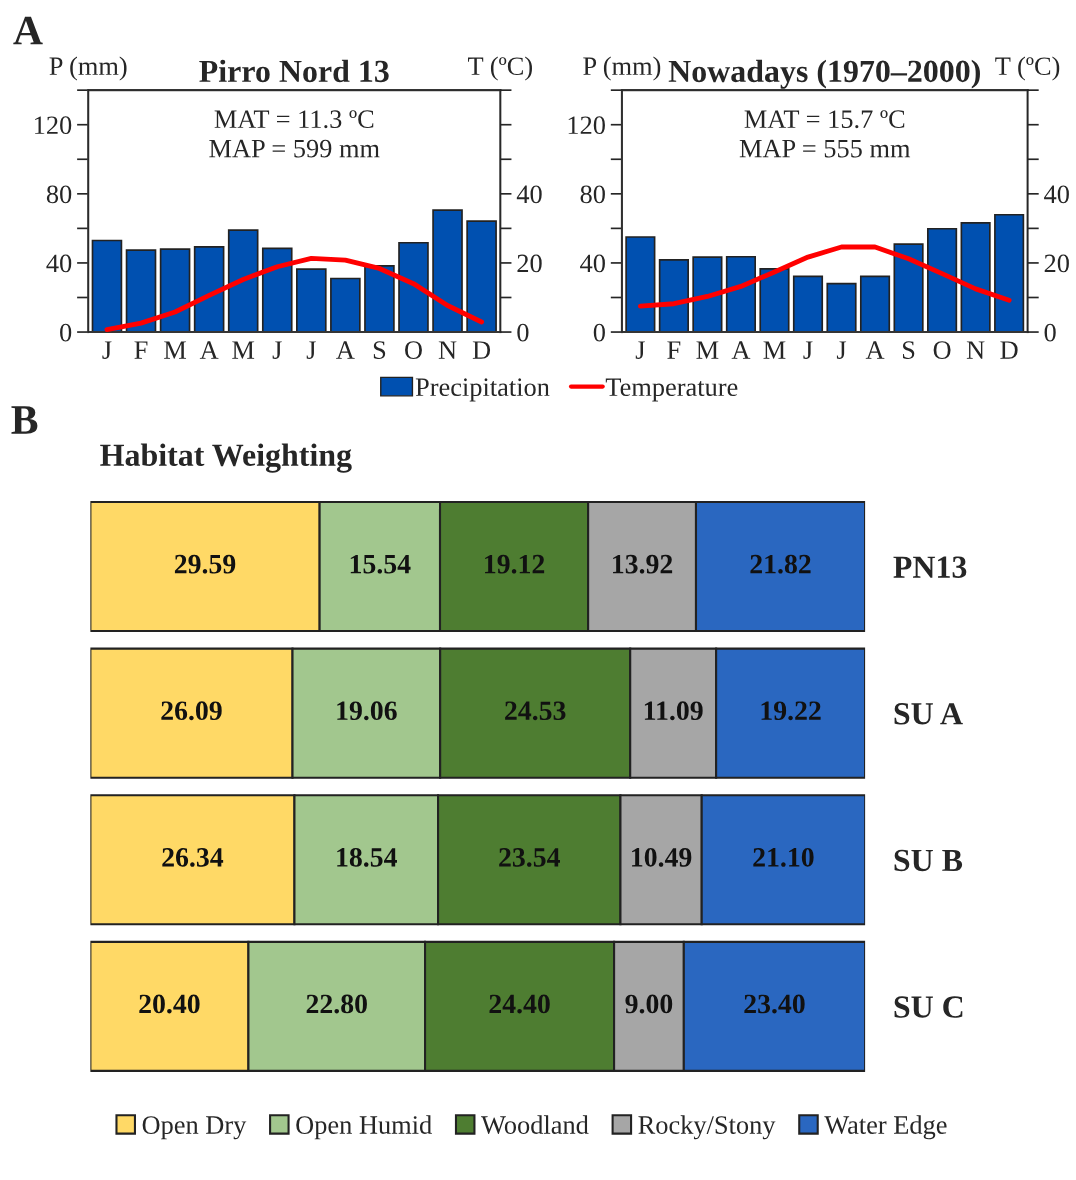  Describe the element at coordinates (780, 564) in the screenshot. I see `data-label: 21.82` at that location.